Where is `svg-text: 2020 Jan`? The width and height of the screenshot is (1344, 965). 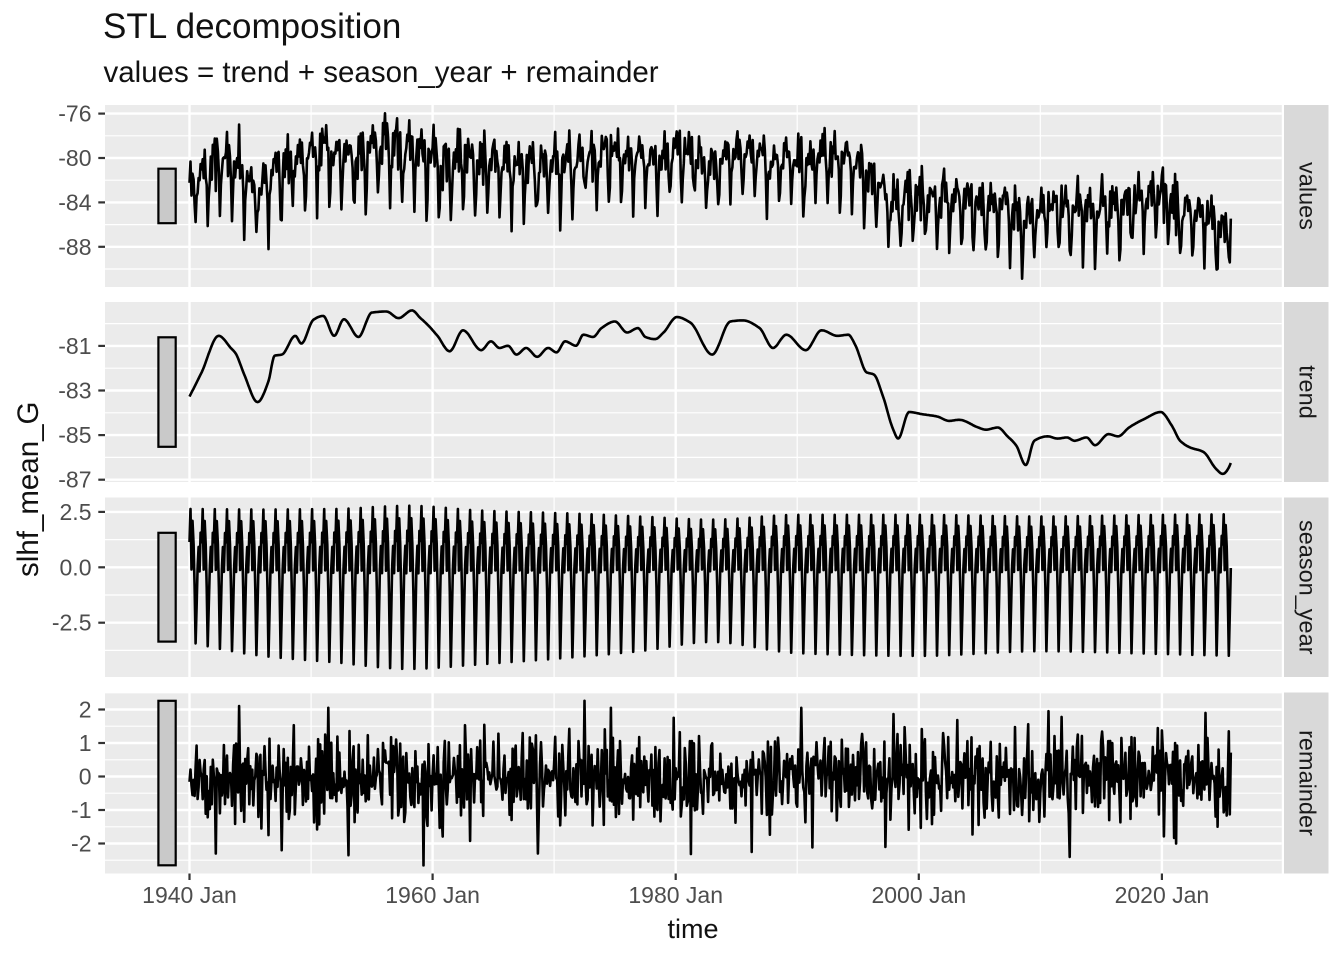 svg-text: 2020 Jan is located at coordinates (1162, 895).